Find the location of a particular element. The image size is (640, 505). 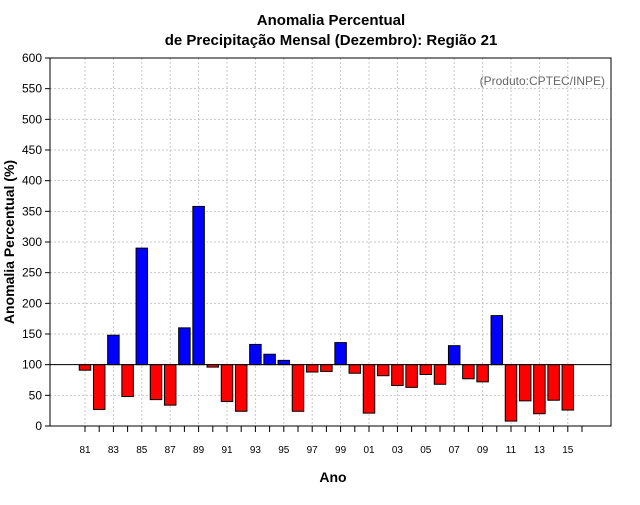

y-tick-label: 600 is located at coordinates (32, 58).